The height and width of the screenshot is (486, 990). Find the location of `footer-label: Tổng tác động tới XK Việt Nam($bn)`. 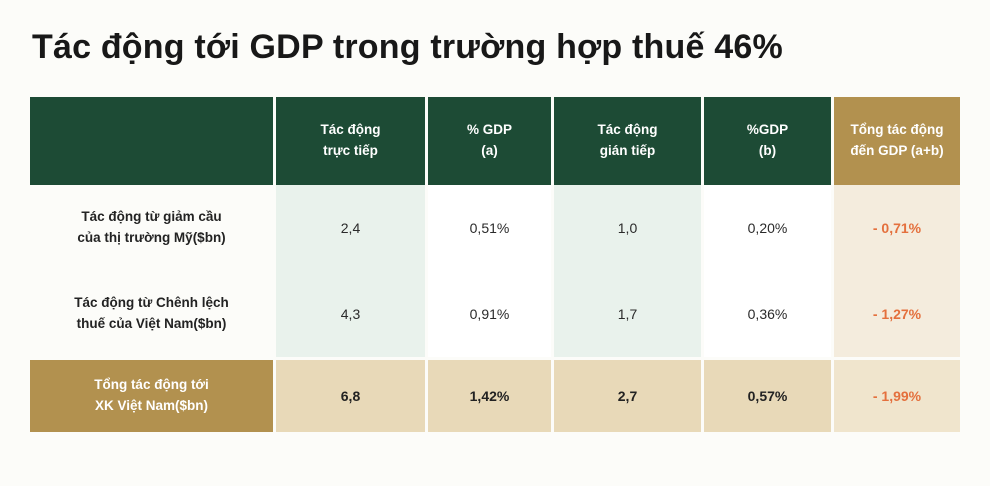

footer-label: Tổng tác động tới XK Việt Nam($bn) is located at coordinates (153, 394).